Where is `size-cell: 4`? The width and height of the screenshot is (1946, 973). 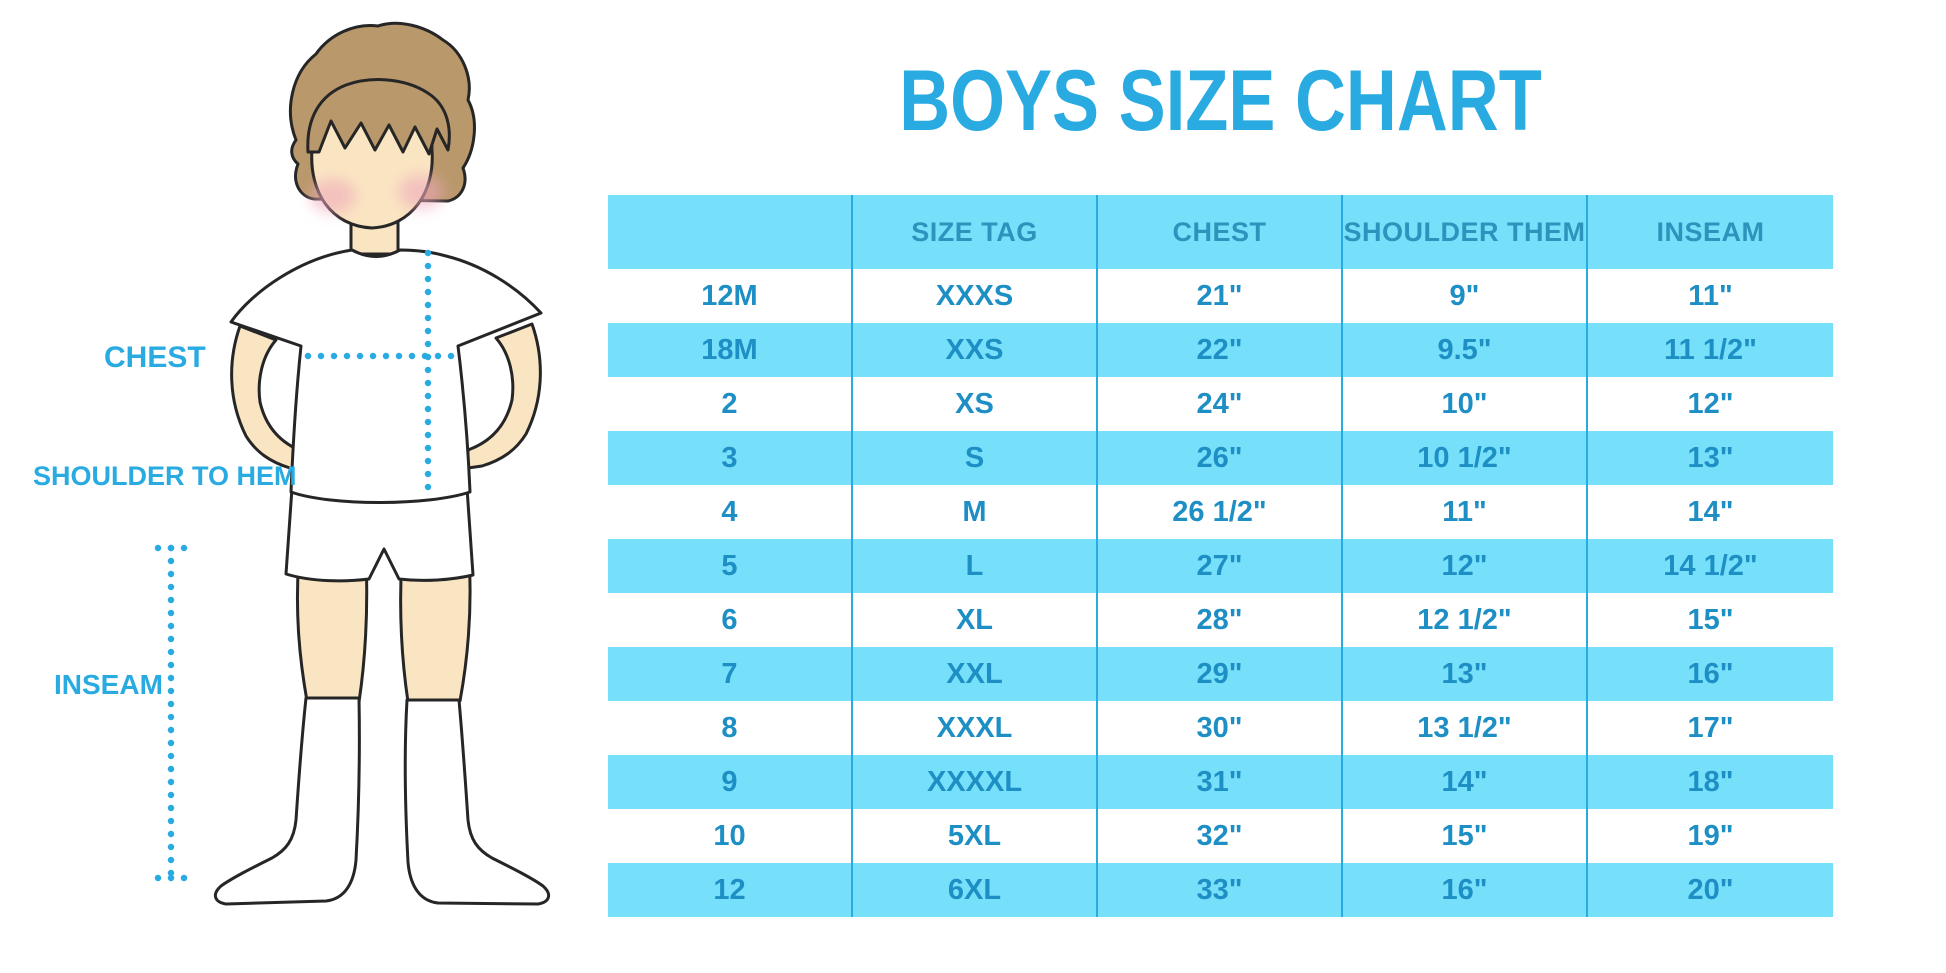 size-cell: 4 is located at coordinates (730, 512).